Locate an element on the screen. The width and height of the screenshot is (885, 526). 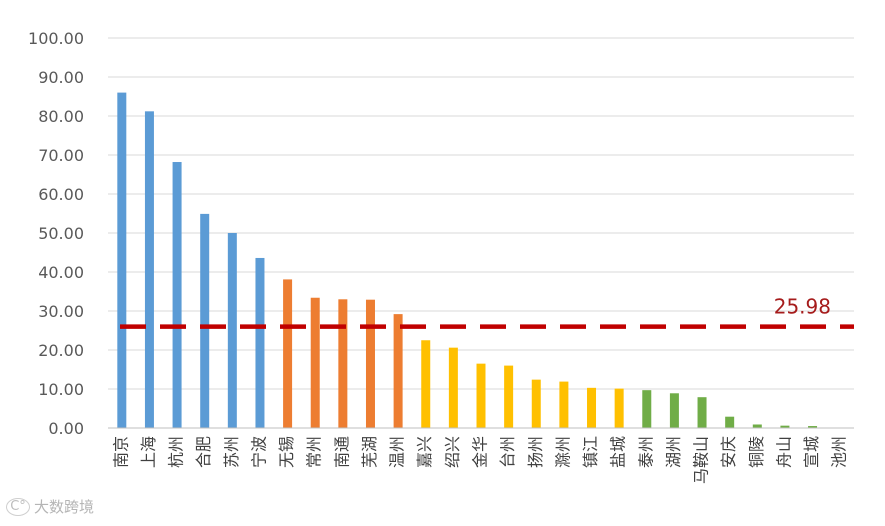
y-tick-label: 90.00 is located at coordinates (61, 77).